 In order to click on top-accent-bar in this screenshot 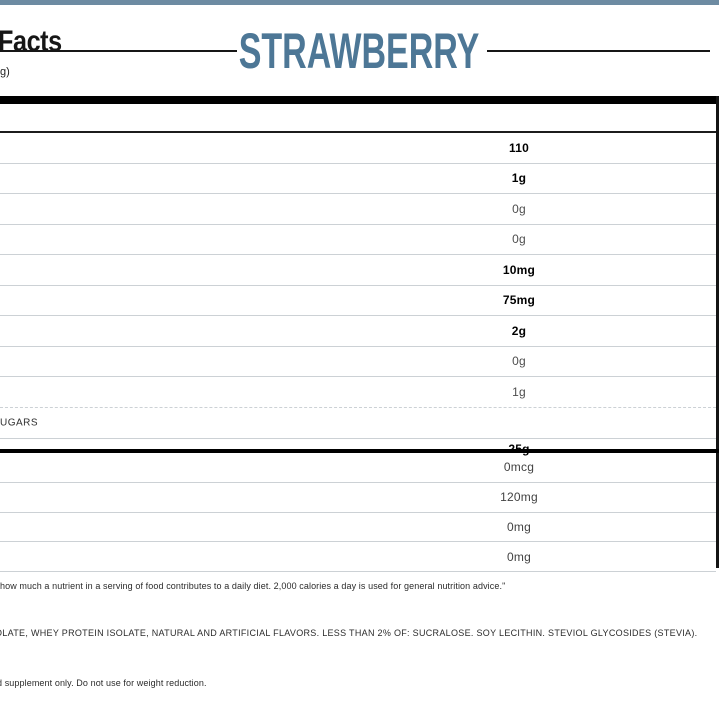, I will do `click(359, 2)`.